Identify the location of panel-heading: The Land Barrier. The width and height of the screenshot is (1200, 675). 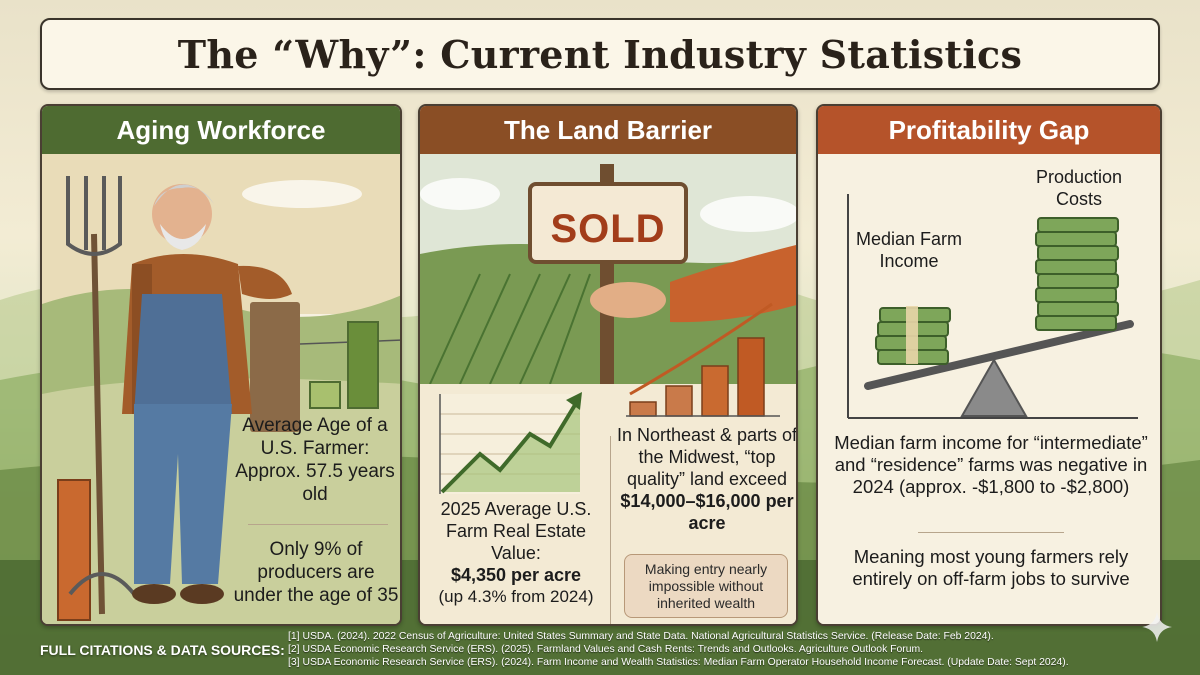
(608, 130).